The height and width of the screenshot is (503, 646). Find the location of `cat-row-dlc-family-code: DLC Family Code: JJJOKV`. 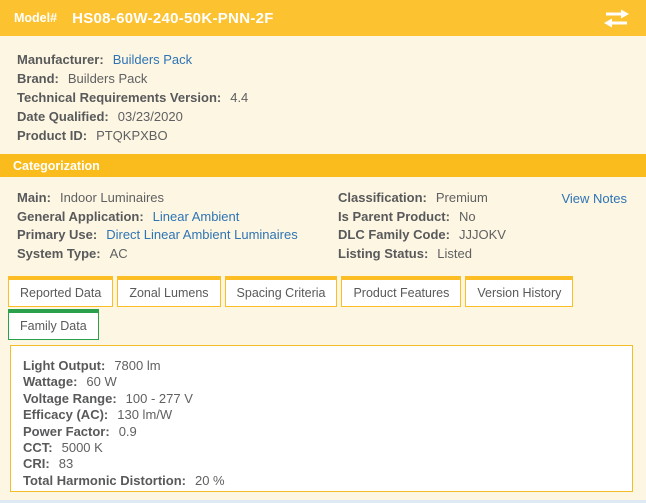

cat-row-dlc-family-code: DLC Family Code: JJJOKV is located at coordinates (422, 235).